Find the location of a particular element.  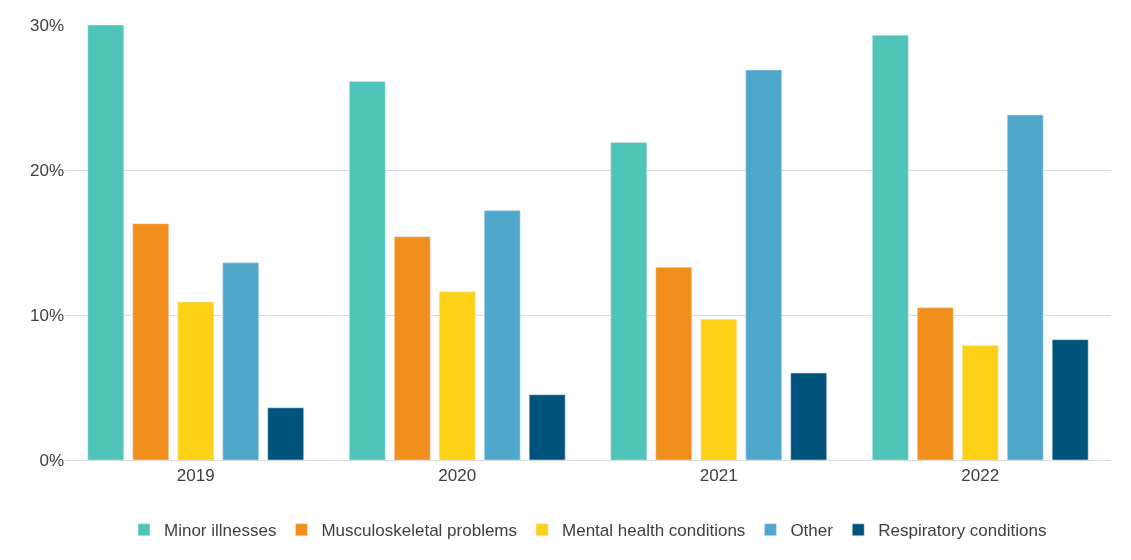

legend-label: Other is located at coordinates (812, 531).